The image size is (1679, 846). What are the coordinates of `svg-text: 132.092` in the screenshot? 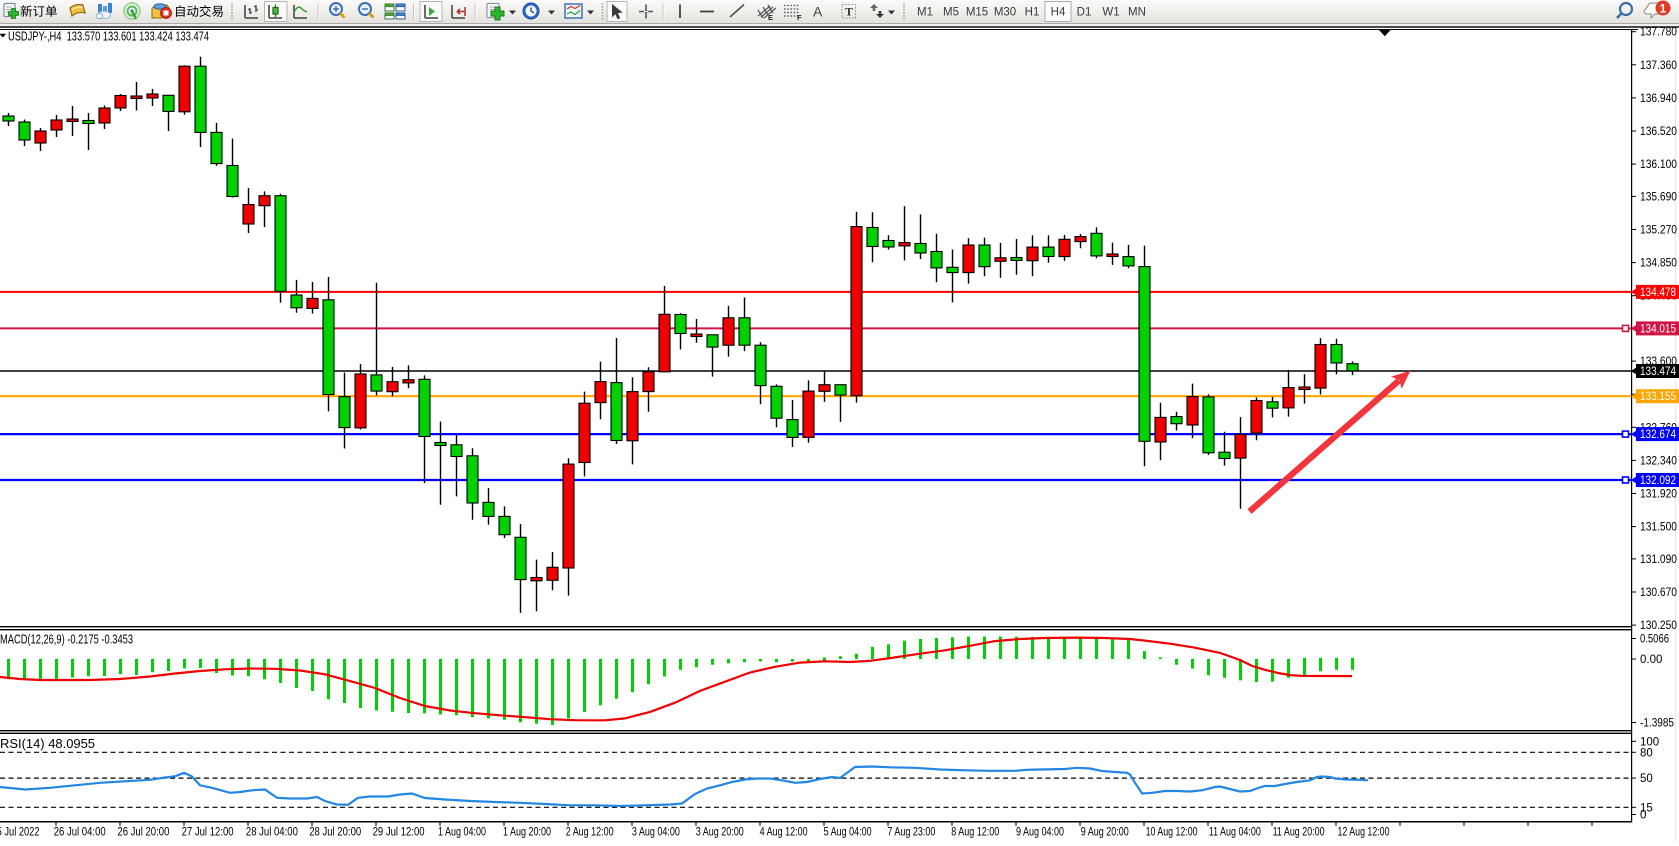 It's located at (1658, 481).